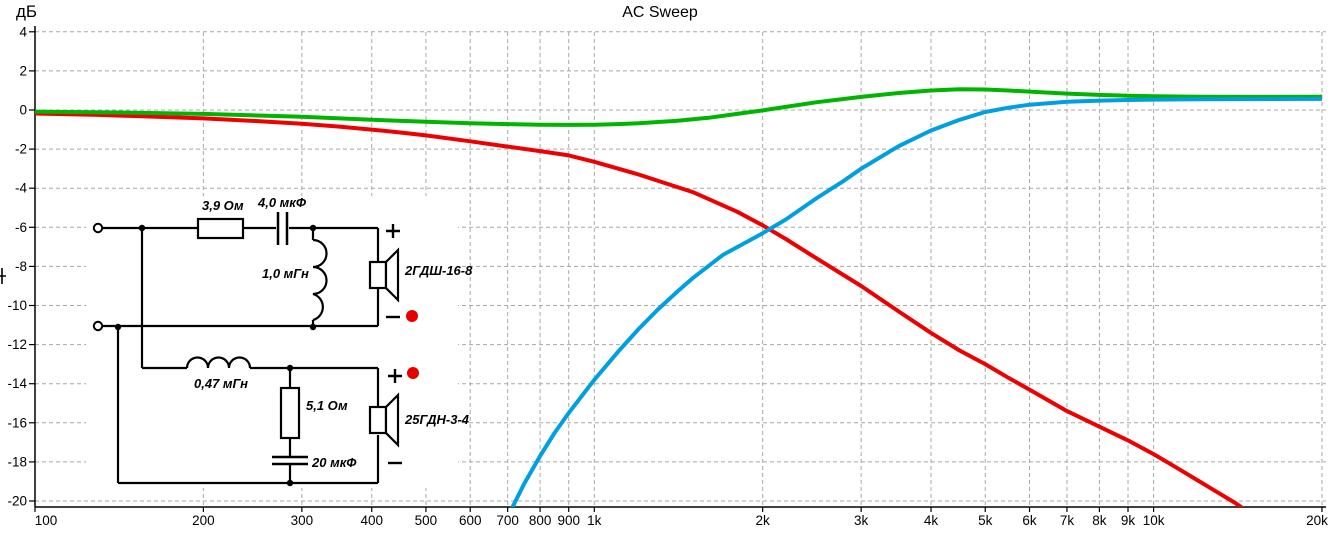 The width and height of the screenshot is (1337, 534). What do you see at coordinates (413, 373) in the screenshot?
I see `phase-dot-speaker2` at bounding box center [413, 373].